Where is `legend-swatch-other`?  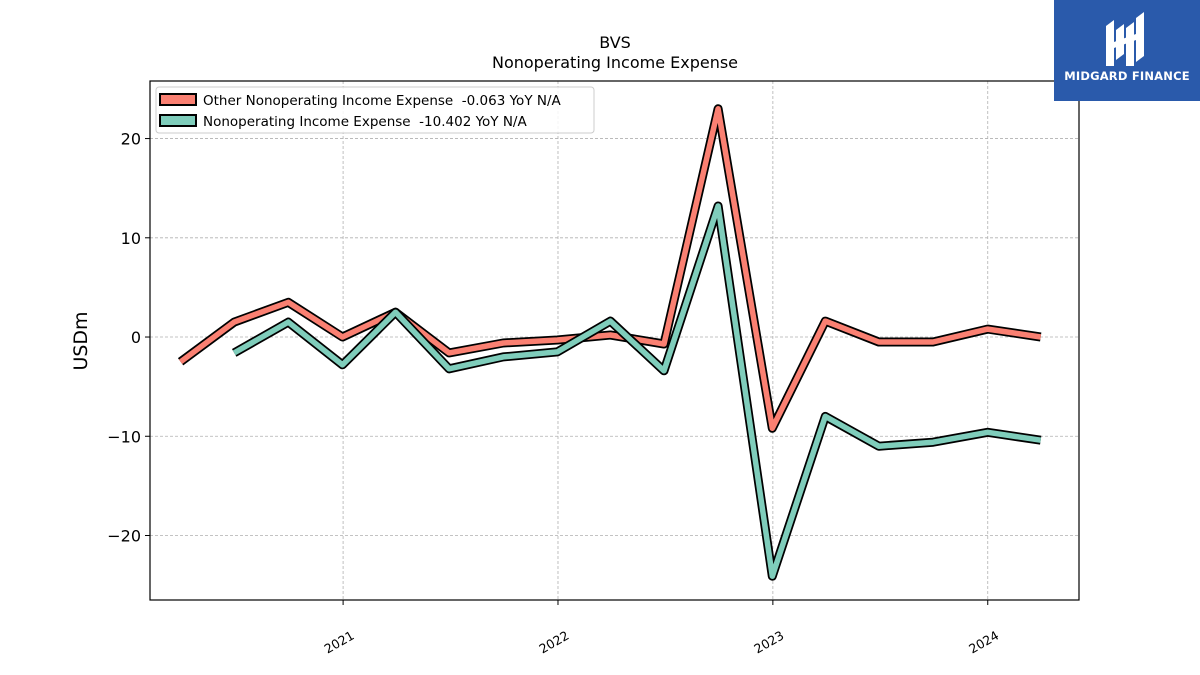
legend-swatch-other is located at coordinates (178, 99).